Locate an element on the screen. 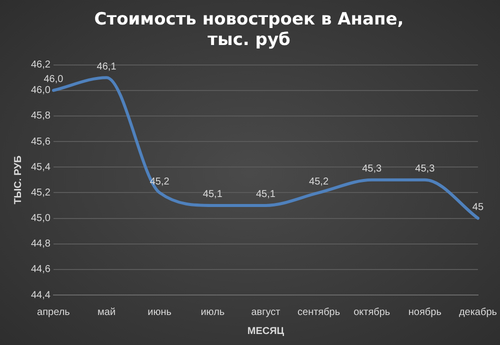 Image resolution: width=500 pixels, height=345 pixels. chart-title: Стоимость новостроек в Анапе, тыс. руб is located at coordinates (249, 30).